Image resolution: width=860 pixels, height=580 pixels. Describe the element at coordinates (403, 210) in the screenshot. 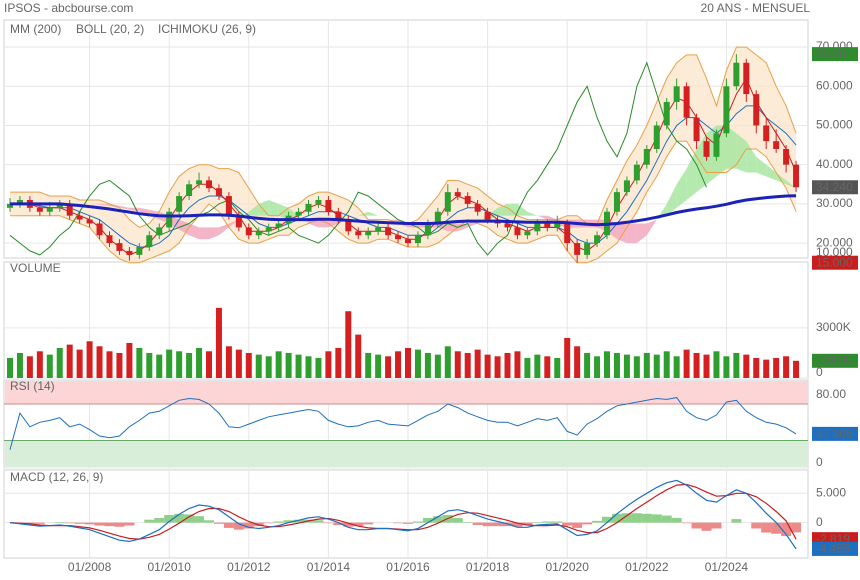

I see `moving-average` at that location.